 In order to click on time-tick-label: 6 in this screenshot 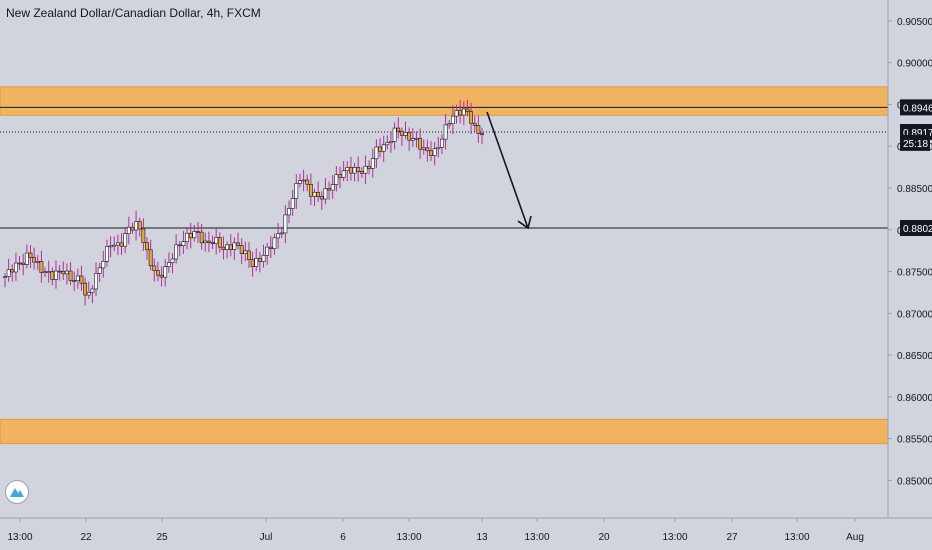, I will do `click(343, 537)`.